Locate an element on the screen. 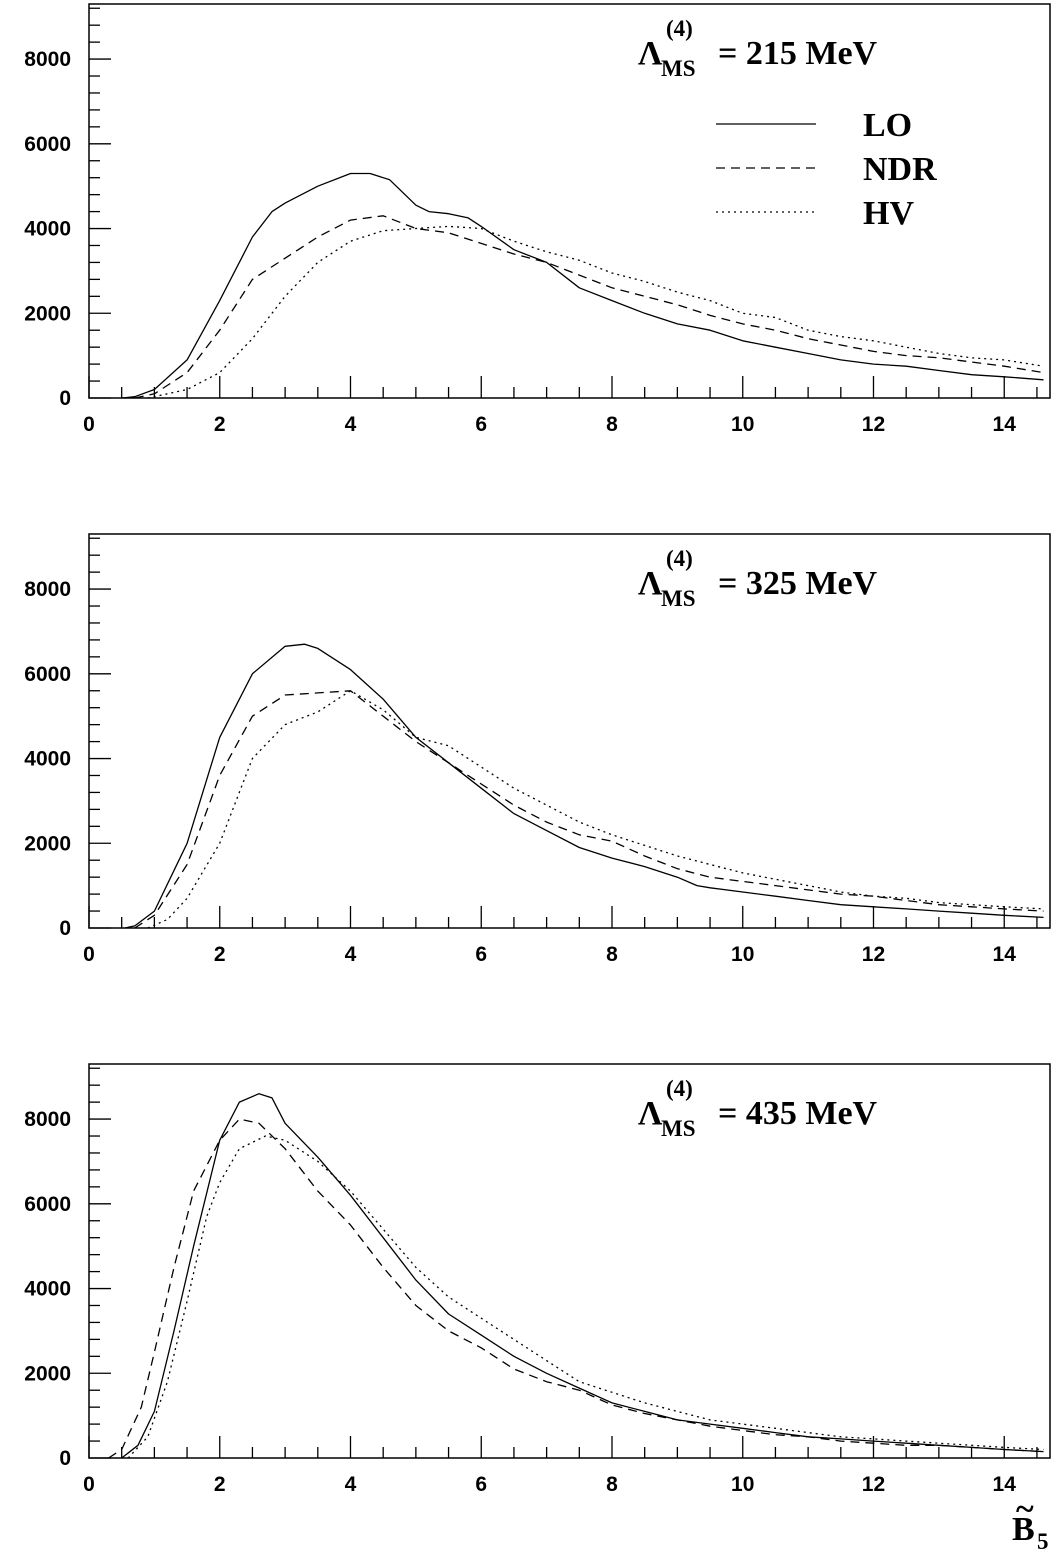  x-axis-label-tilde: ~ is located at coordinates (1025, 1509).